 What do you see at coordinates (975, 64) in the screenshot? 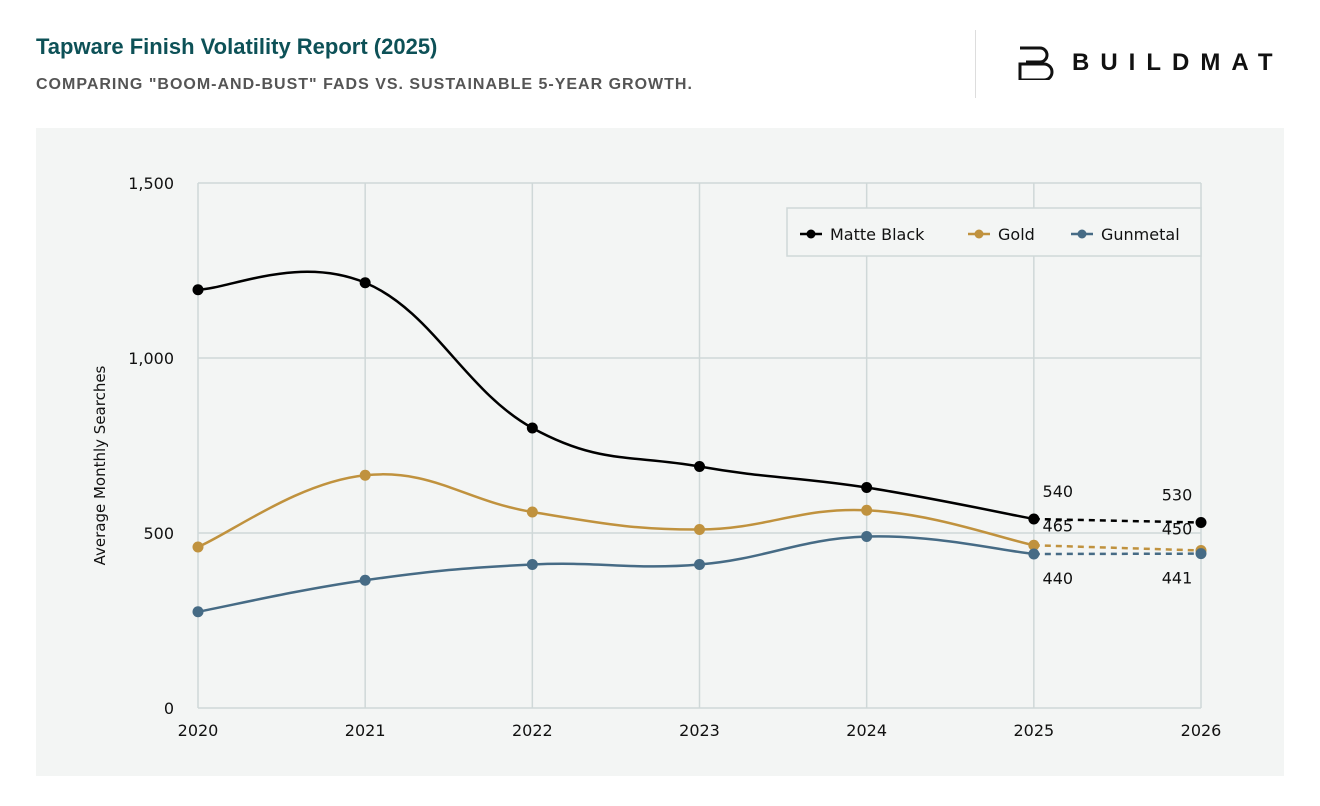
I see `header-divider` at bounding box center [975, 64].